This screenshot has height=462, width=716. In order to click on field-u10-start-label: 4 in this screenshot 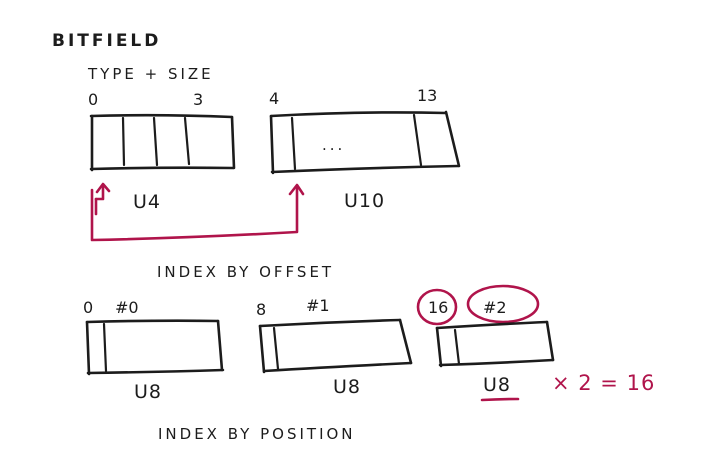, I will do `click(274, 98)`.